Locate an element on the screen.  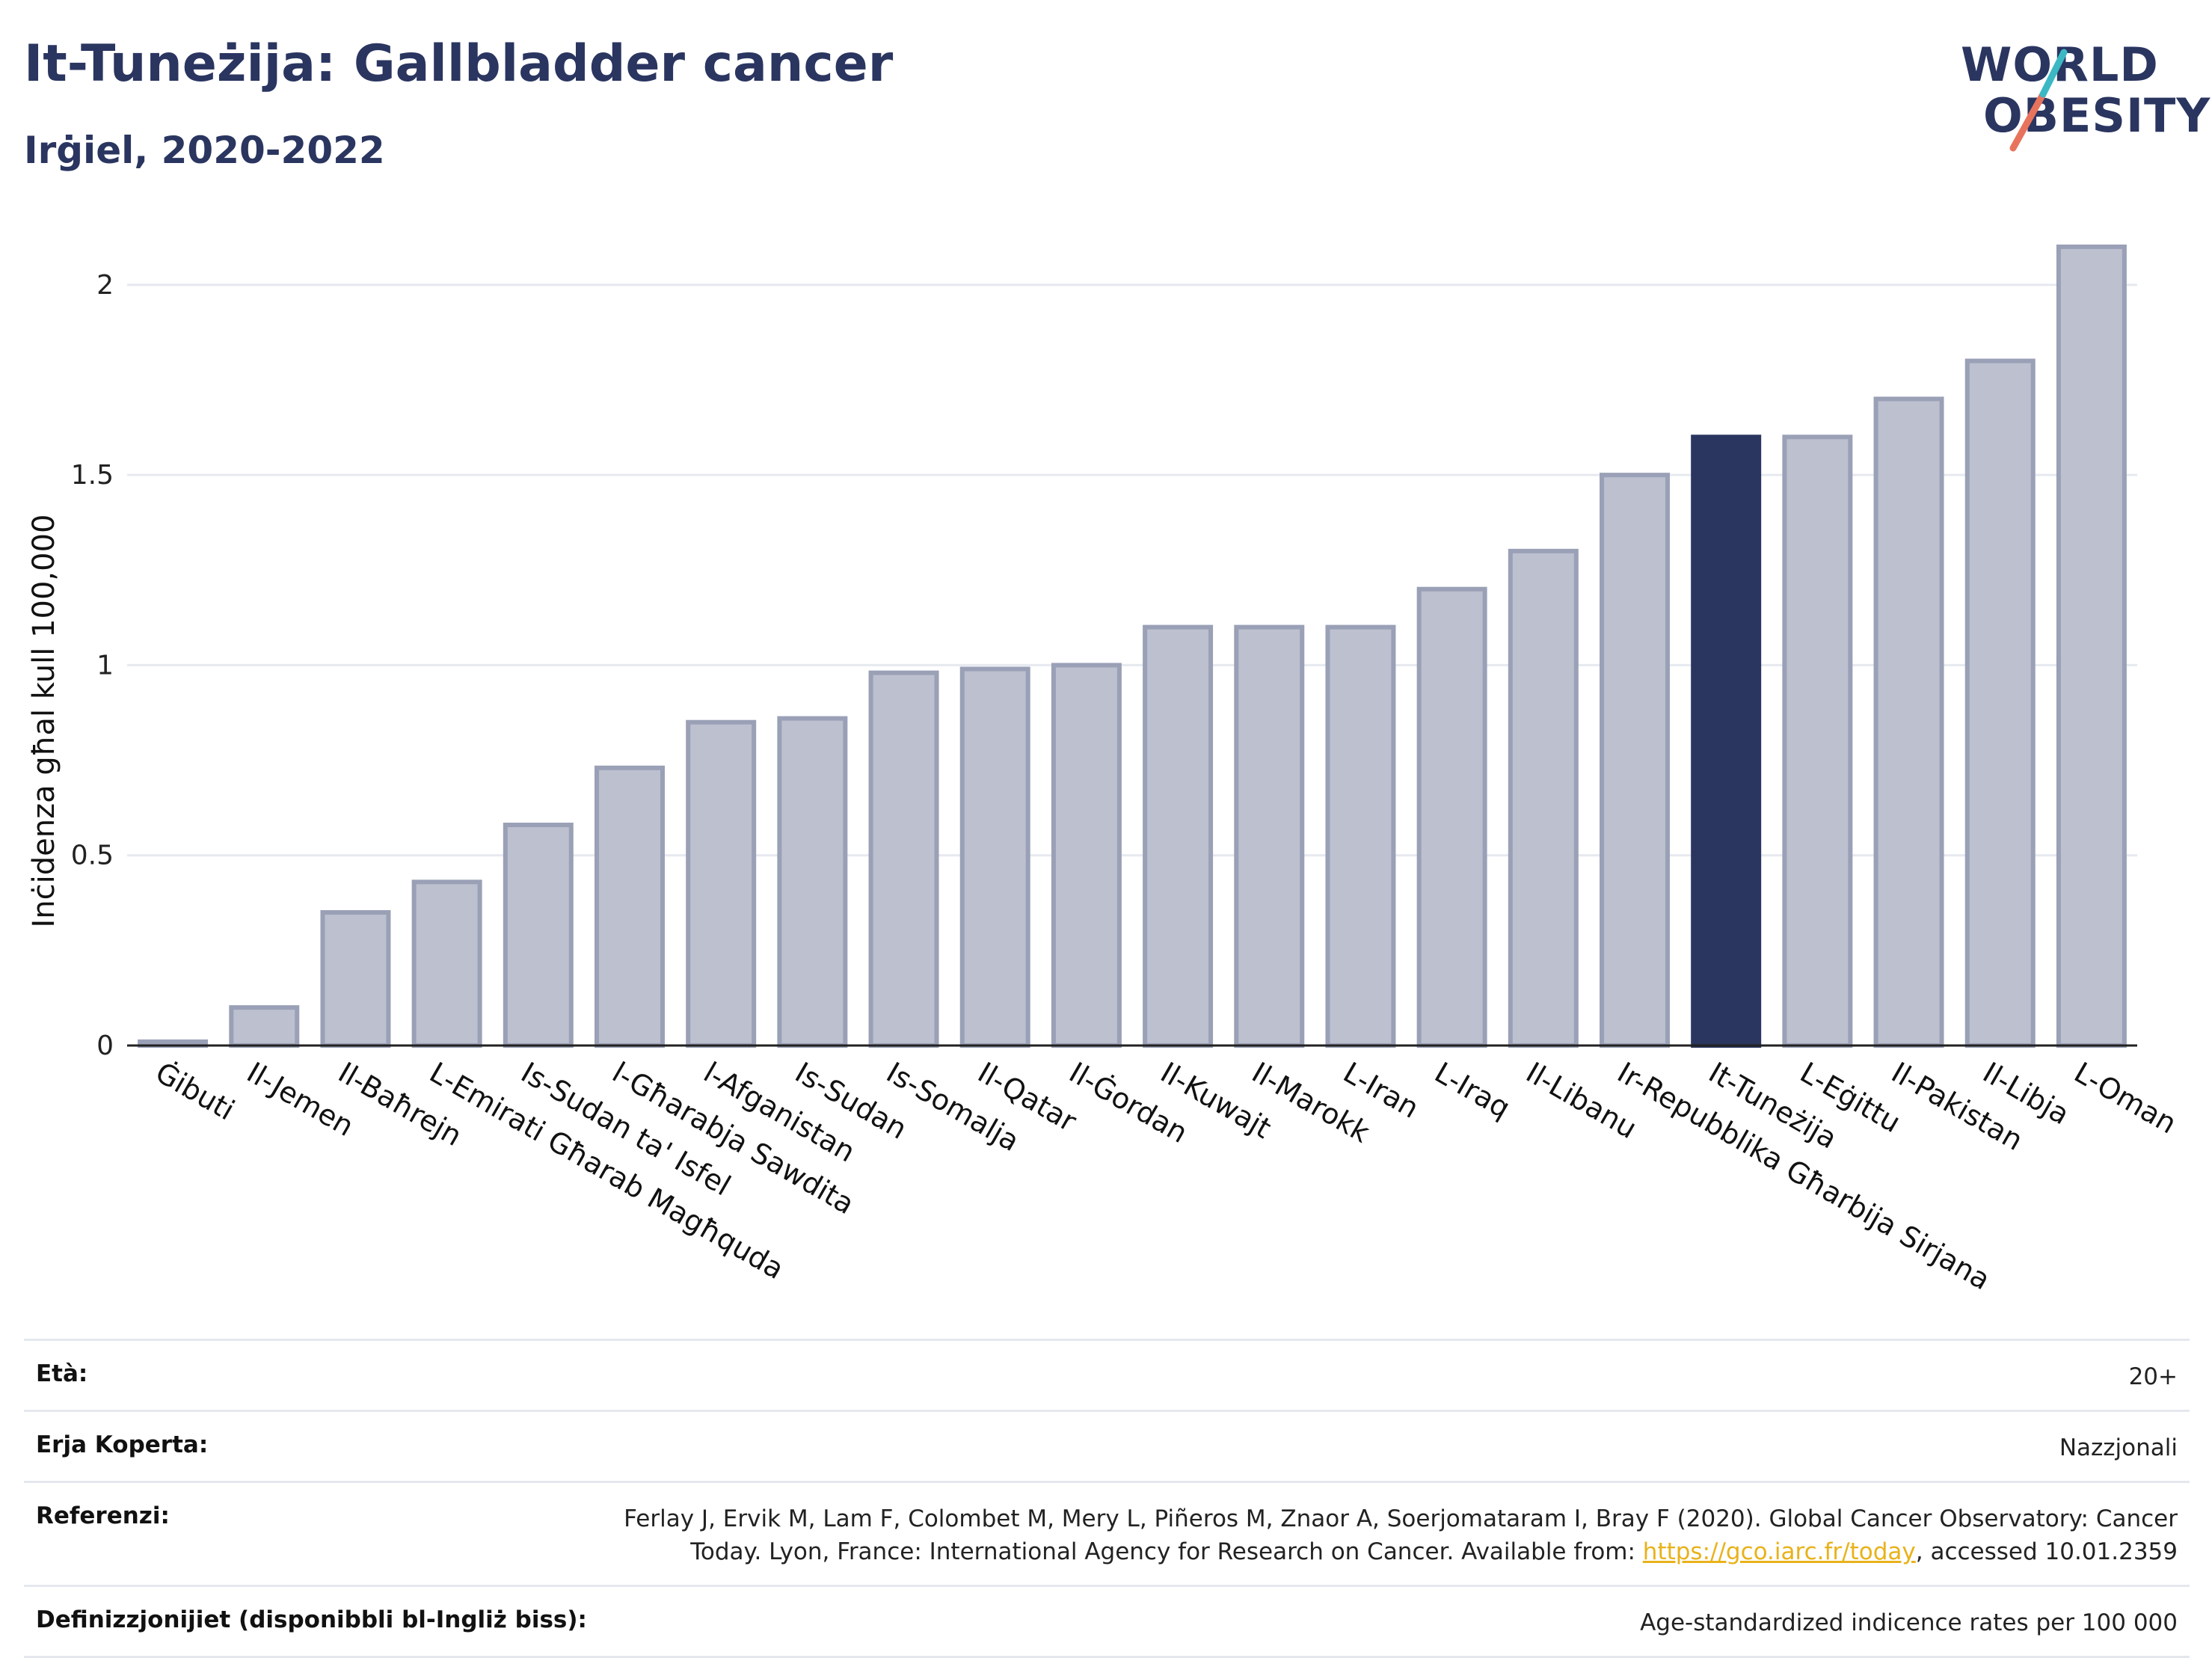
reference-link: https://gco.iarc.fr/today is located at coordinates (1779, 1551).